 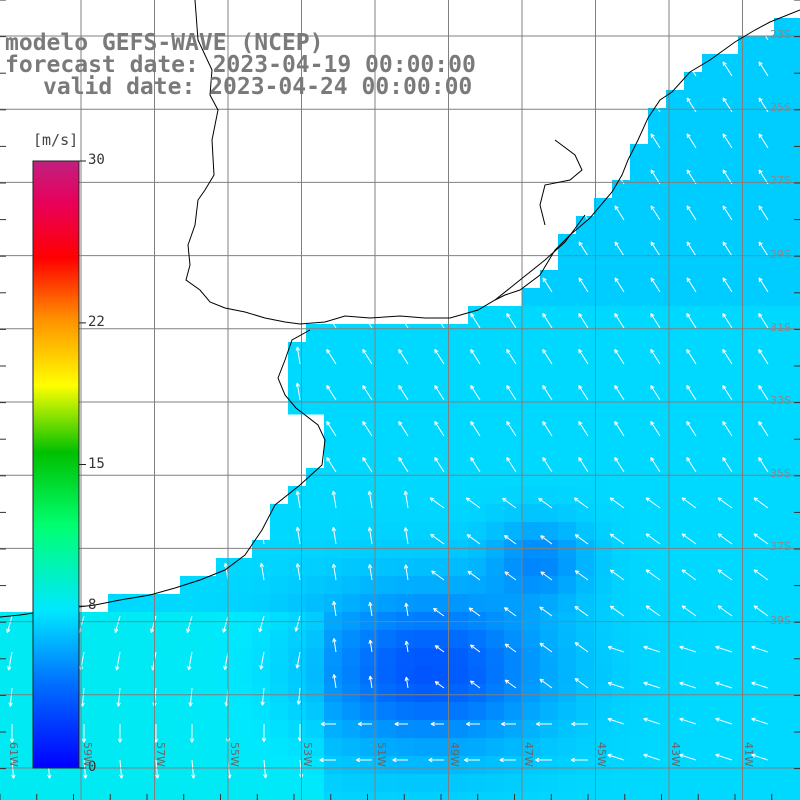 I want to click on forecast-date: forecast date: 2023-04-19 00:00:00, so click(x=240, y=65).